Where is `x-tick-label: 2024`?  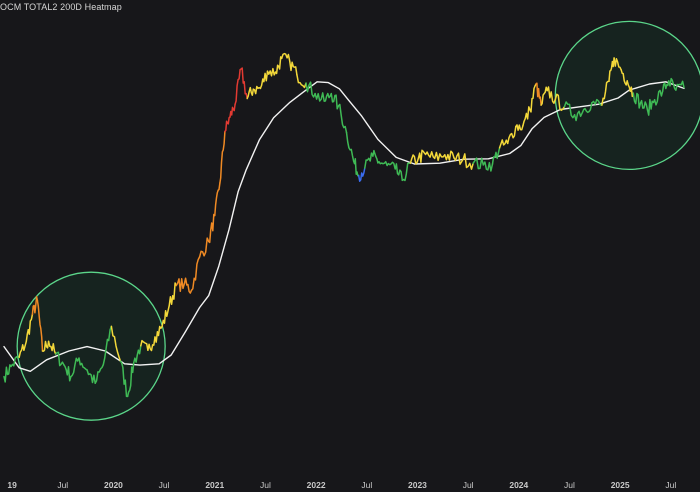
x-tick-label: 2024 is located at coordinates (518, 485).